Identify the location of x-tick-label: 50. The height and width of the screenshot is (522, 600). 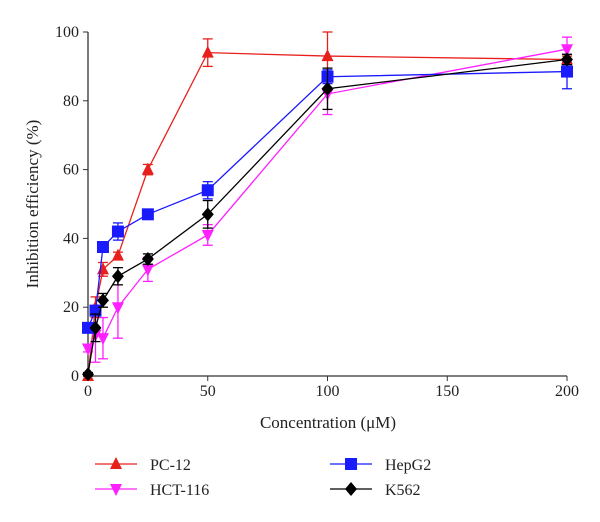
(208, 391).